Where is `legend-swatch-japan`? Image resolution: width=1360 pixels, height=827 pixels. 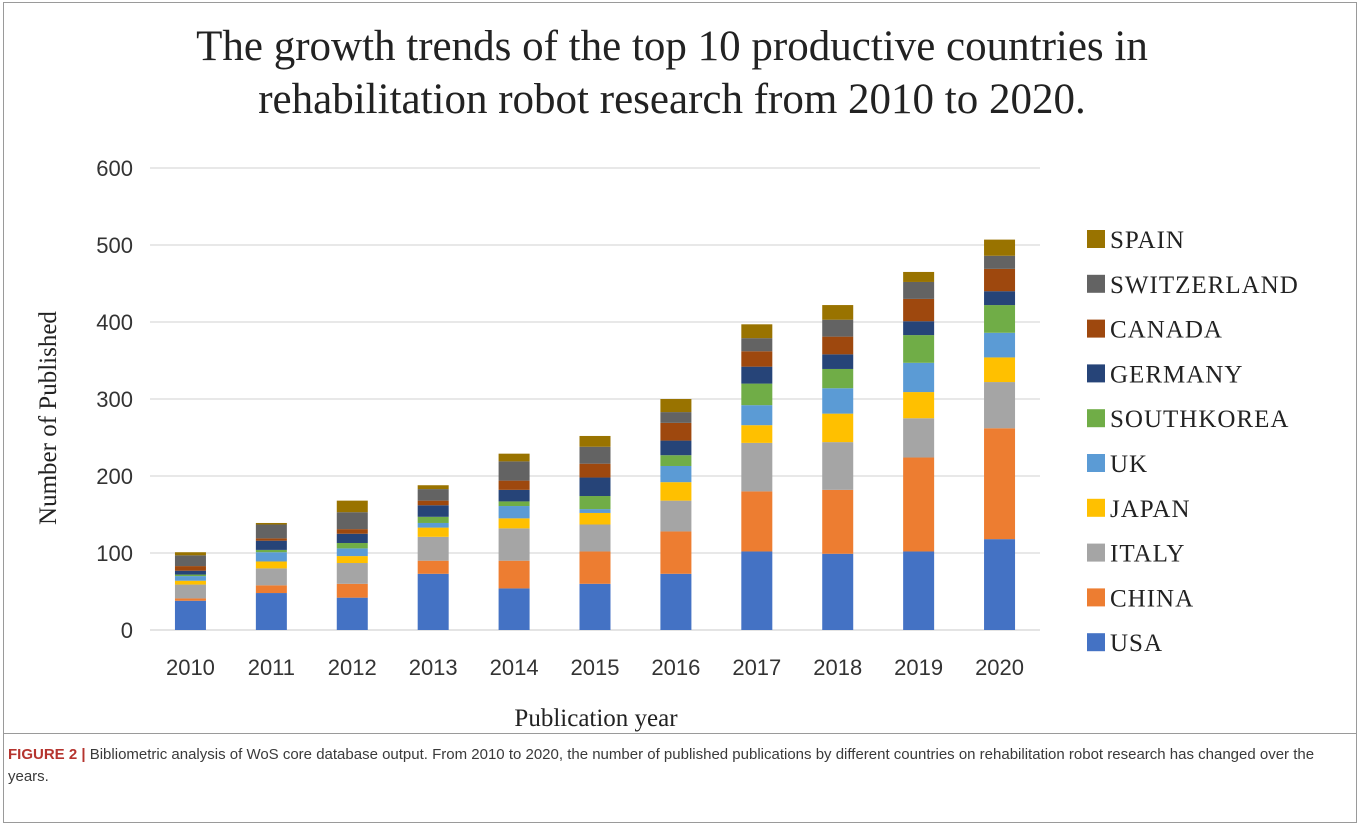 legend-swatch-japan is located at coordinates (1096, 507).